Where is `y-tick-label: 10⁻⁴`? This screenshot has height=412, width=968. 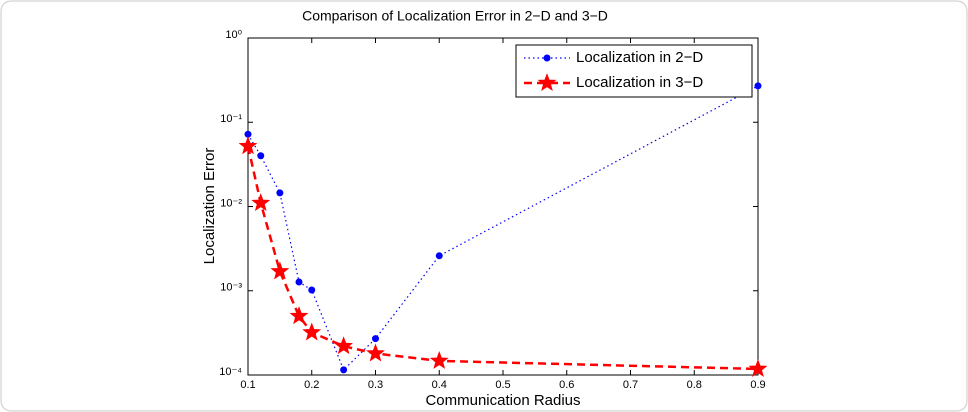
y-tick-label: 10⁻⁴ is located at coordinates (230, 372).